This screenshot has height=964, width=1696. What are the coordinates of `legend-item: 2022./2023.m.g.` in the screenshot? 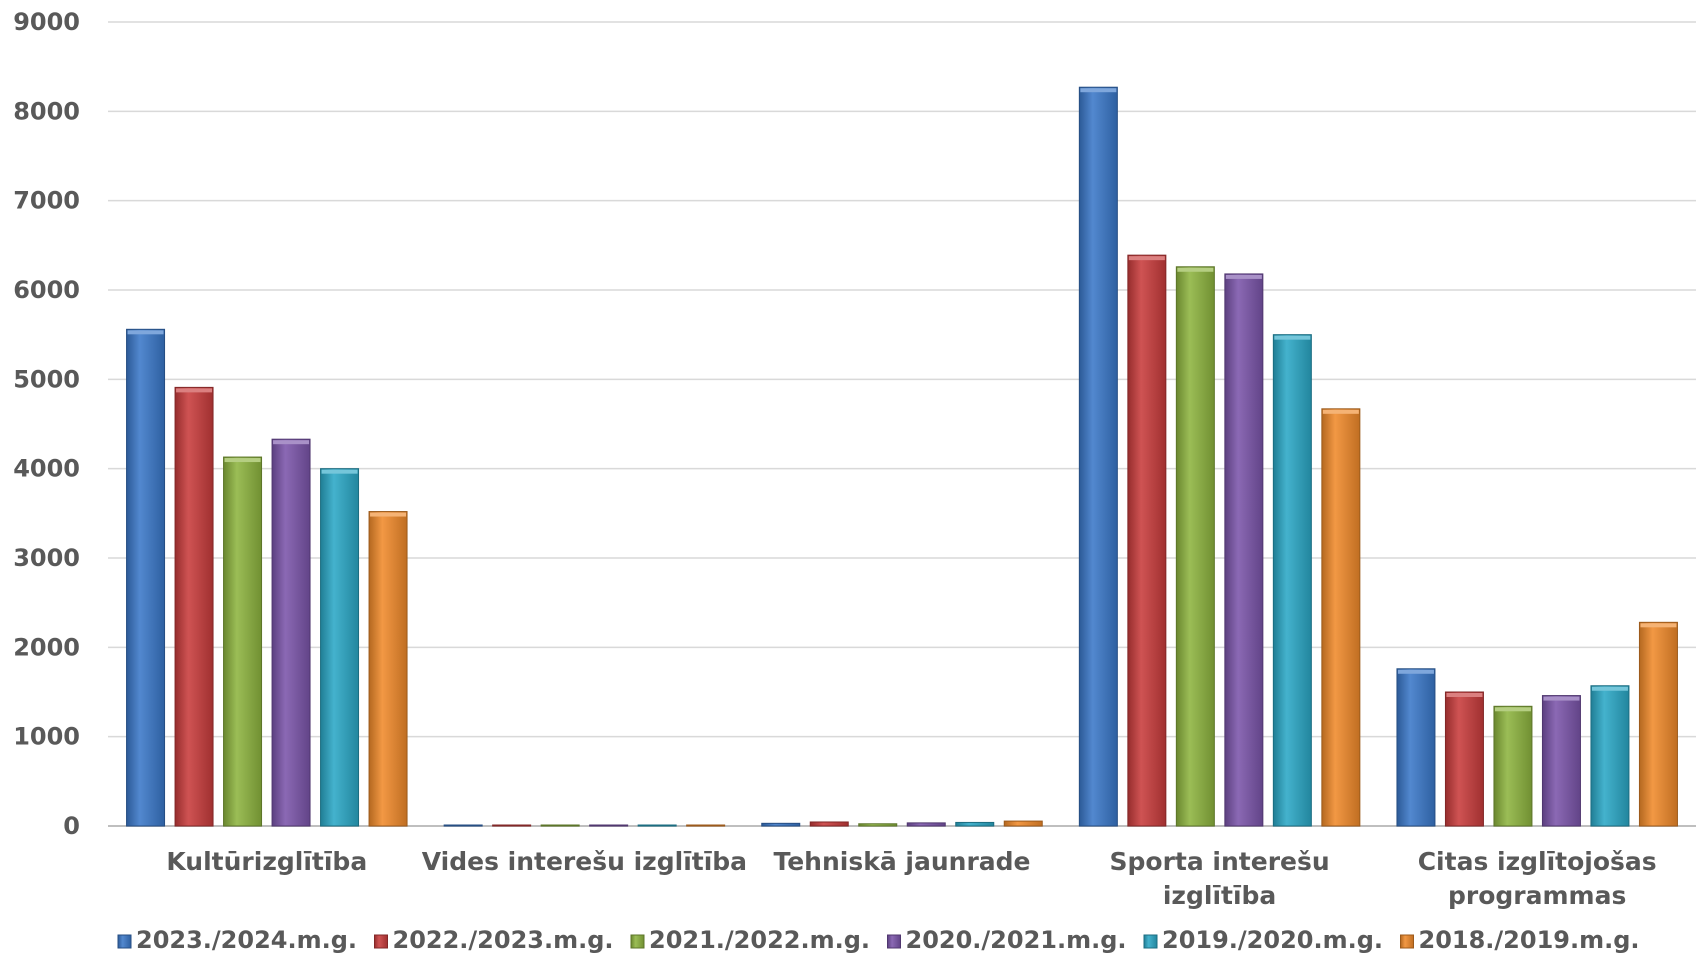 It's located at (494, 940).